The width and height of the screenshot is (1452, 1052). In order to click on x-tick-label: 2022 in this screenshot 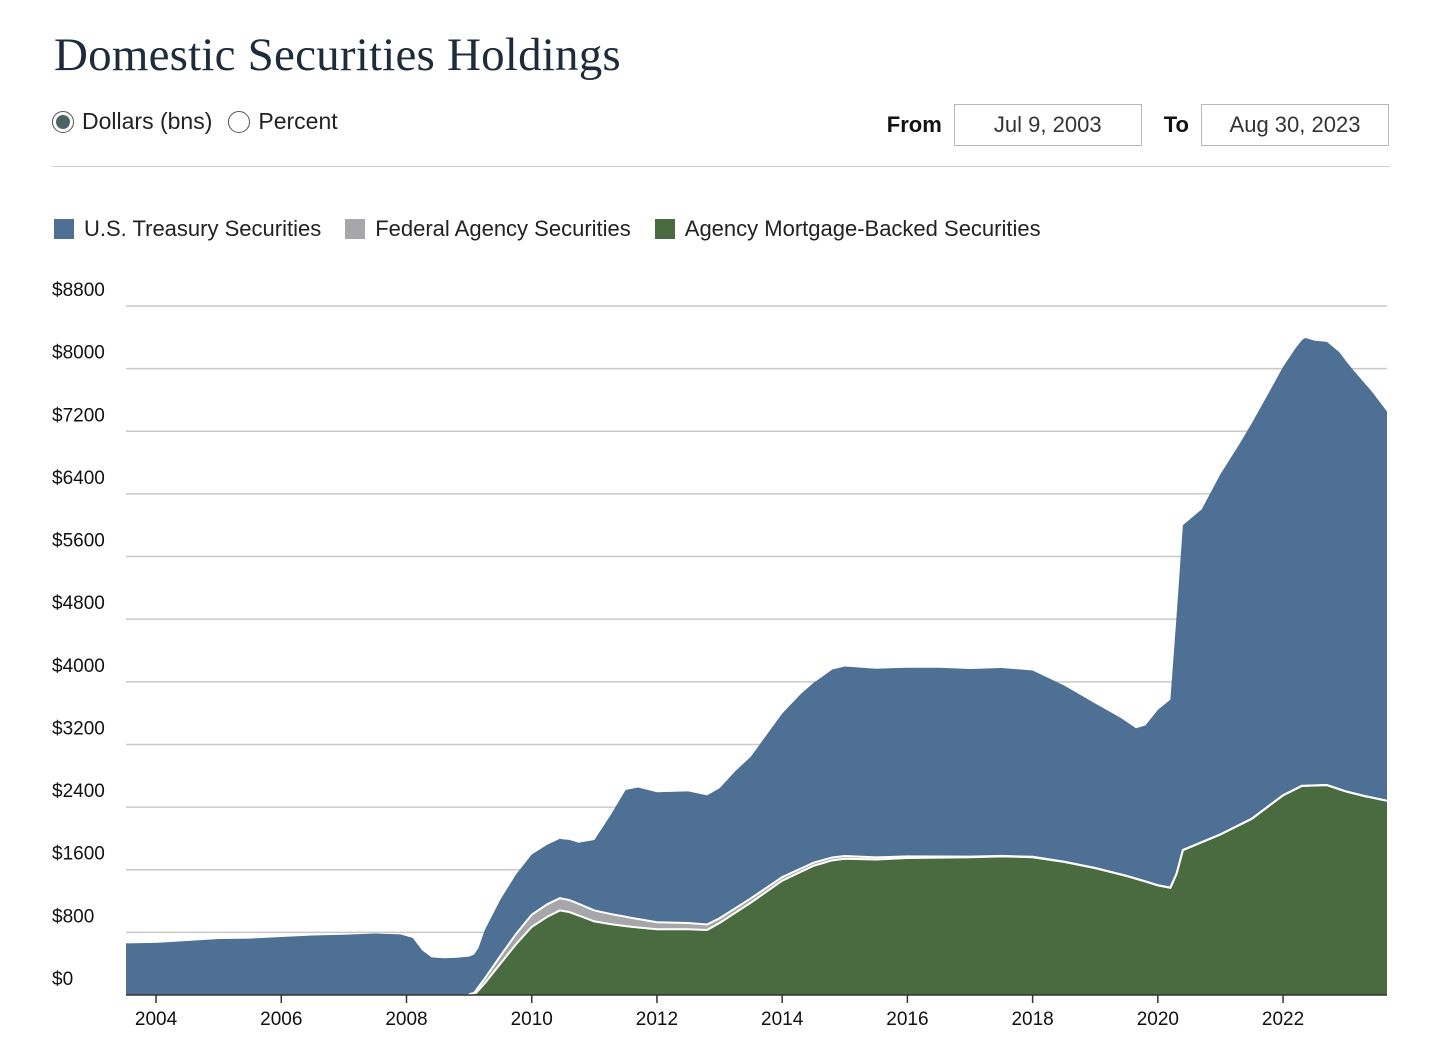, I will do `click(1283, 1019)`.